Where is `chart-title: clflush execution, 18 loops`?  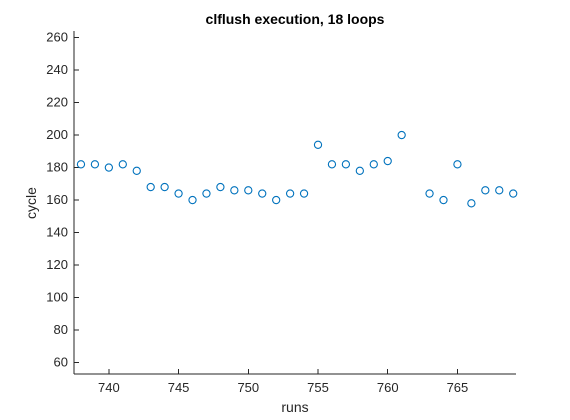 chart-title: clflush execution, 18 loops is located at coordinates (295, 19).